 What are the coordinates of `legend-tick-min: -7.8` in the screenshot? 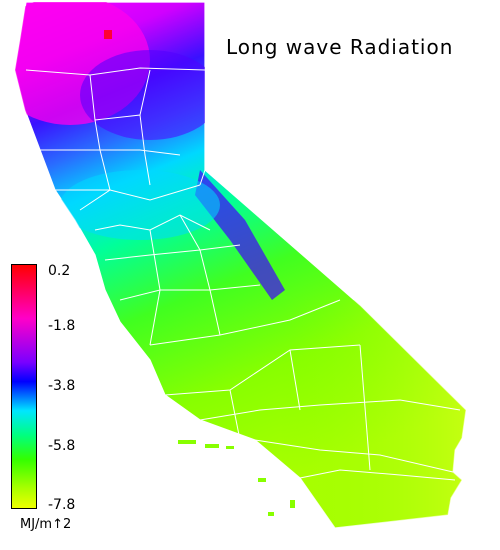 It's located at (62, 505).